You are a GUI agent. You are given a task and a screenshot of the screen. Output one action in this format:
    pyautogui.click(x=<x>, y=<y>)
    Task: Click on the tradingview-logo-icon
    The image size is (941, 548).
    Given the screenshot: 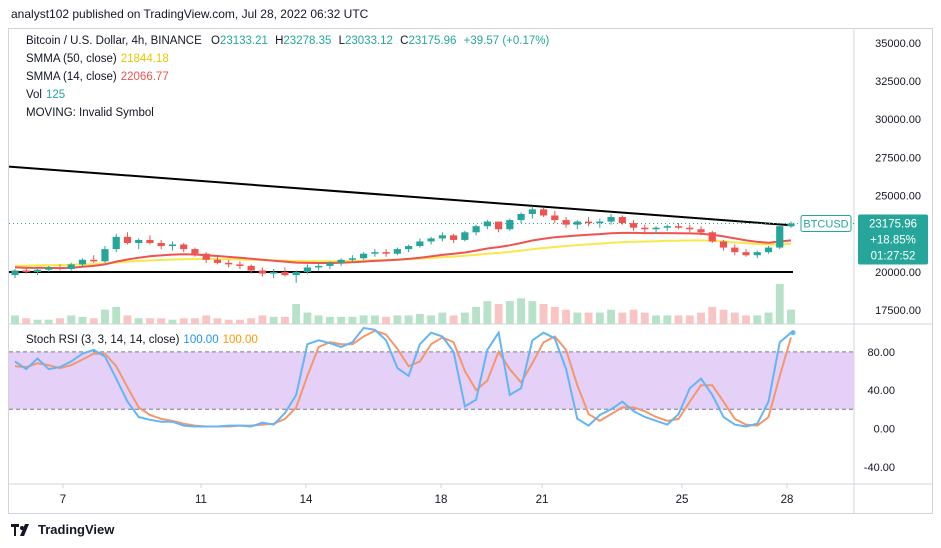 What is the action you would take?
    pyautogui.click(x=20, y=529)
    